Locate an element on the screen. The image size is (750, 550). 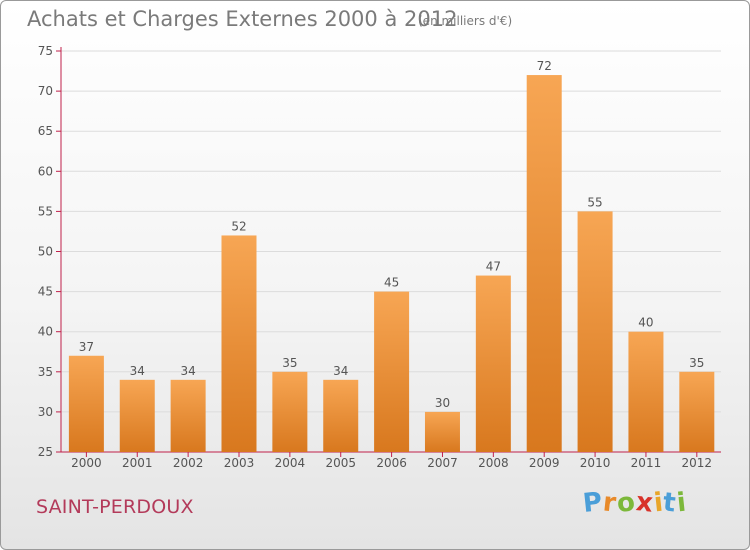
y-tick-label: 55 is located at coordinates (45, 211).